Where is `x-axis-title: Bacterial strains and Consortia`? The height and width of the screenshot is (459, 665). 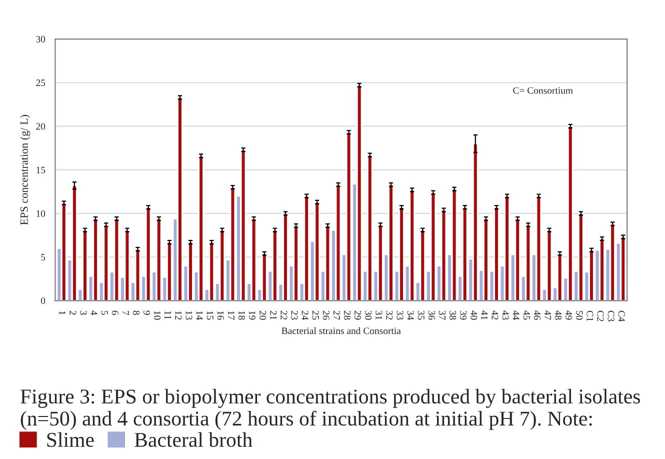 x-axis-title: Bacterial strains and Consortia is located at coordinates (341, 330).